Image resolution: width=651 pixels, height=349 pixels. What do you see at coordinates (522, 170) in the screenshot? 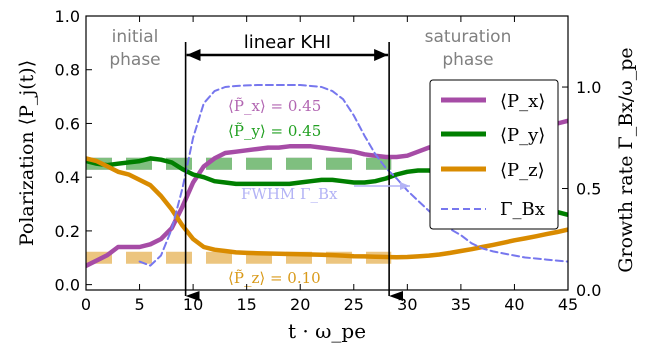
I see `legend-label-pz: ⟨P_z⟩` at bounding box center [522, 170].